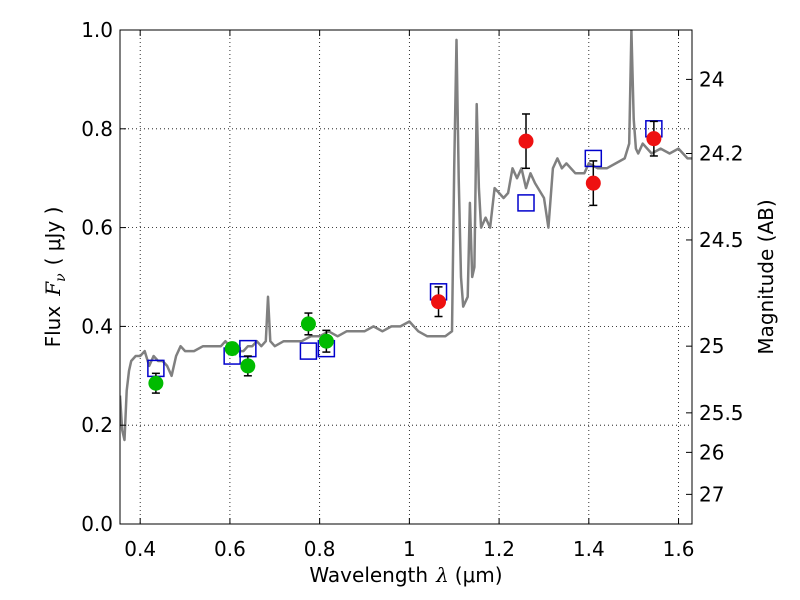 This screenshot has height=600, width=800. What do you see at coordinates (405, 575) in the screenshot?
I see `x-axis-title: Wavelength λ (μm)` at bounding box center [405, 575].